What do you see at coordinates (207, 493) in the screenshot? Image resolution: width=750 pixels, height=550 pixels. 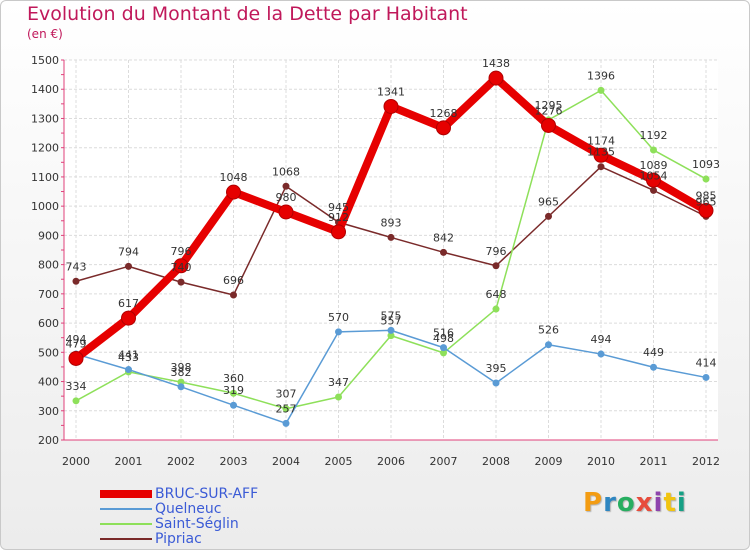 I see `legend-label: BRUC-SUR-AFF` at bounding box center [207, 493].